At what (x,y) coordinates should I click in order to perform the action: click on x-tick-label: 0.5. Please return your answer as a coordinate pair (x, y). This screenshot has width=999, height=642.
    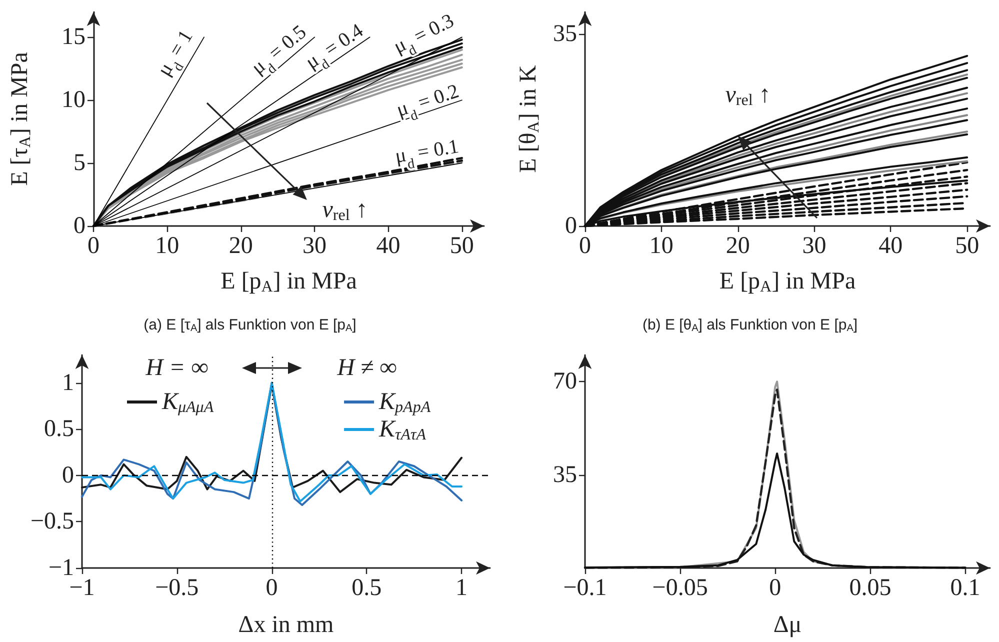
    Looking at the image, I should click on (367, 588).